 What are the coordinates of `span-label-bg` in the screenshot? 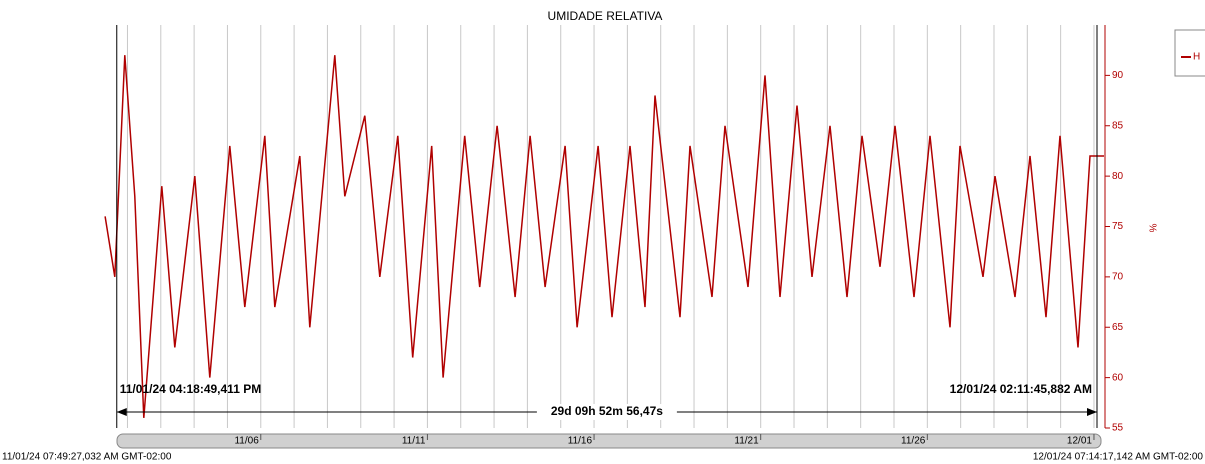 It's located at (606, 412).